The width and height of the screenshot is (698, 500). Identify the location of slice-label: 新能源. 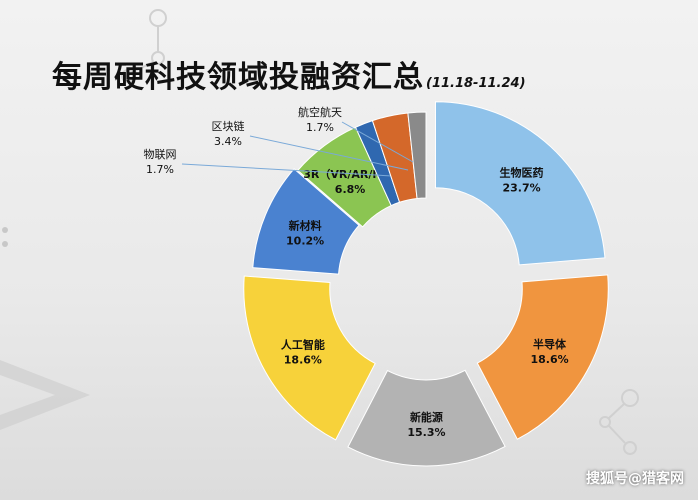
(426, 417).